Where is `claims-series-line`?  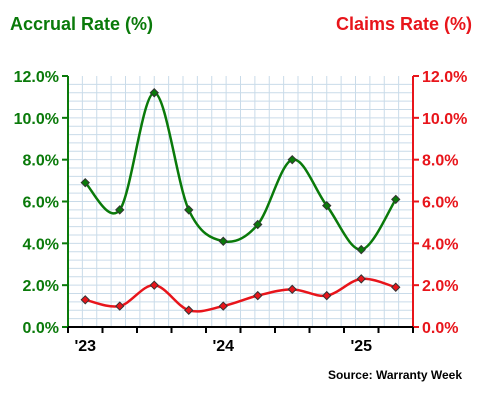
claims-series-line is located at coordinates (240, 295).